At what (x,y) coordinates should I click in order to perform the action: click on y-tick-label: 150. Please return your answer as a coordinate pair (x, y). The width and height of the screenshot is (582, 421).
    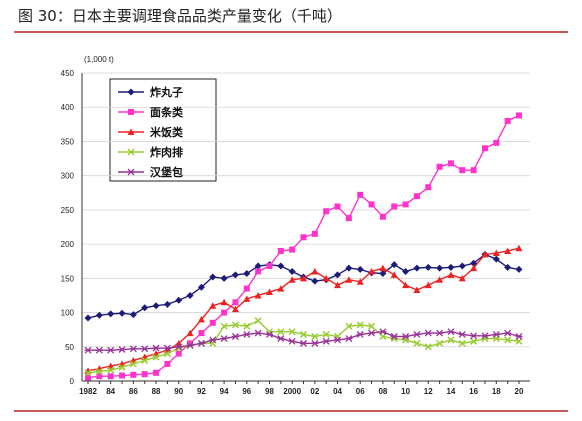
    Looking at the image, I should click on (68, 278).